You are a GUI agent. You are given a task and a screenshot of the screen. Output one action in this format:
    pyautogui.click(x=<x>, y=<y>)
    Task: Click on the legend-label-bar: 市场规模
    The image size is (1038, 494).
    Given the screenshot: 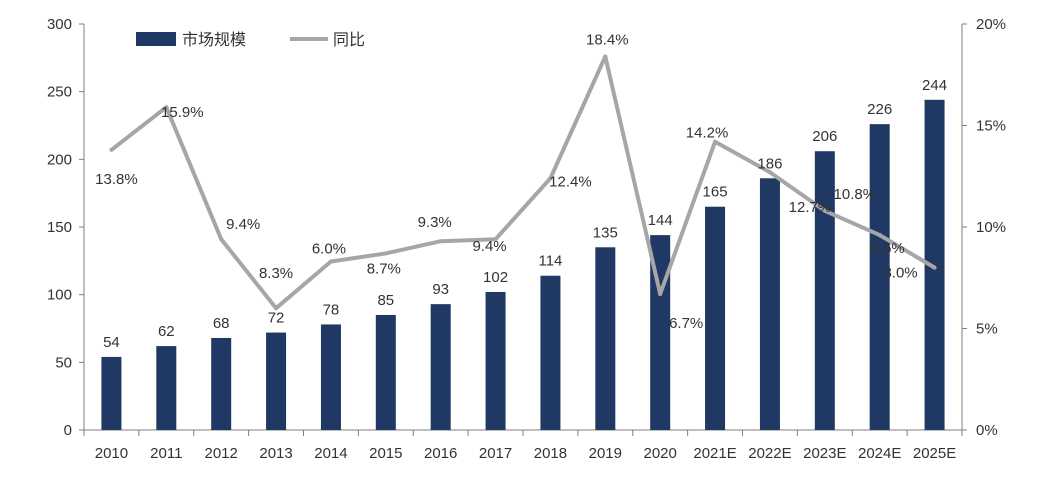 What is the action you would take?
    pyautogui.click(x=214, y=40)
    